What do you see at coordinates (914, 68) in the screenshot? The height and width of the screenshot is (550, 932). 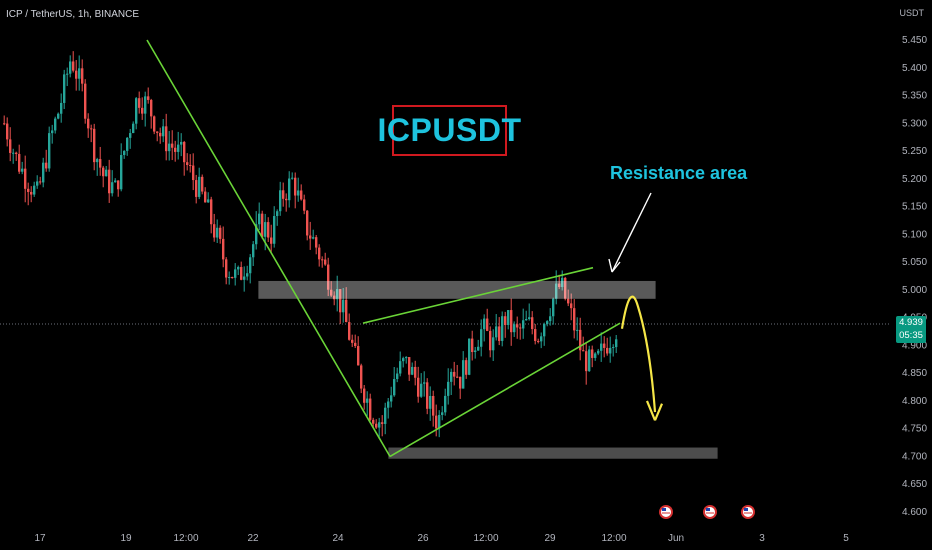 I see `y-tick-label: 5.400` at bounding box center [914, 68].